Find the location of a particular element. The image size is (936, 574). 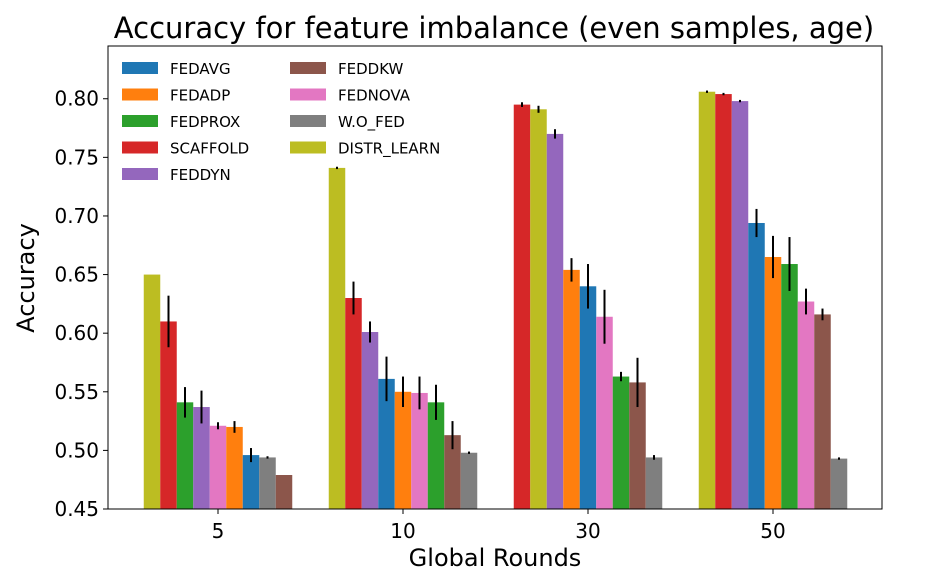

legend-item-fedprox: FEDPROX is located at coordinates (181, 122).